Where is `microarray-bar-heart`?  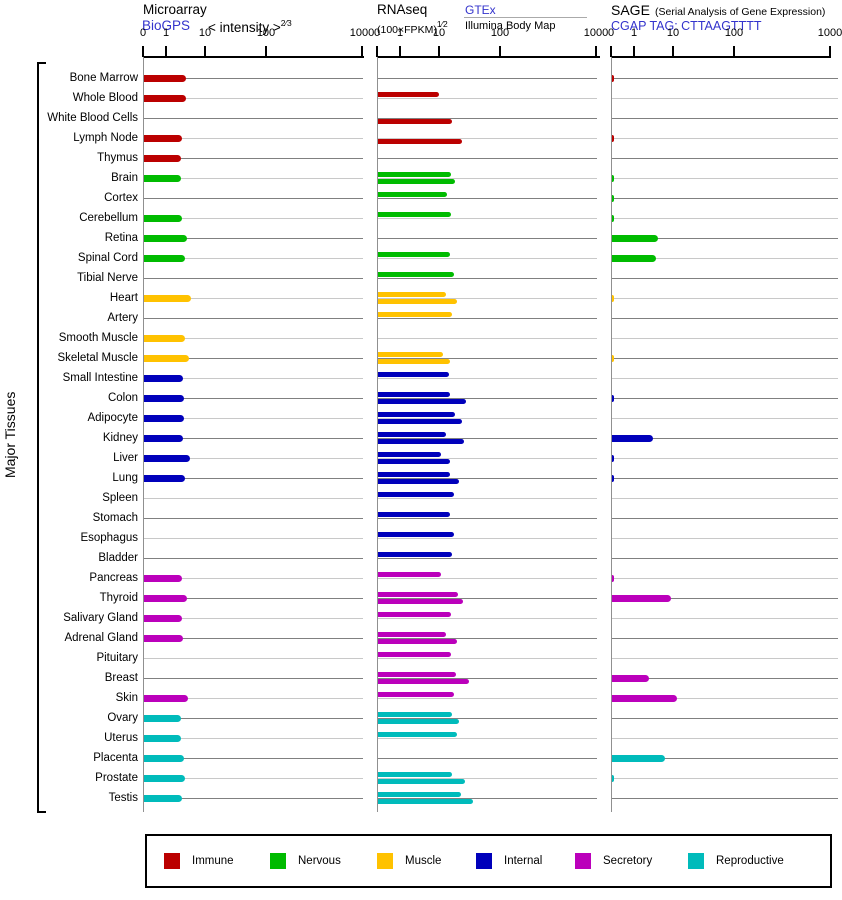 microarray-bar-heart is located at coordinates (167, 298).